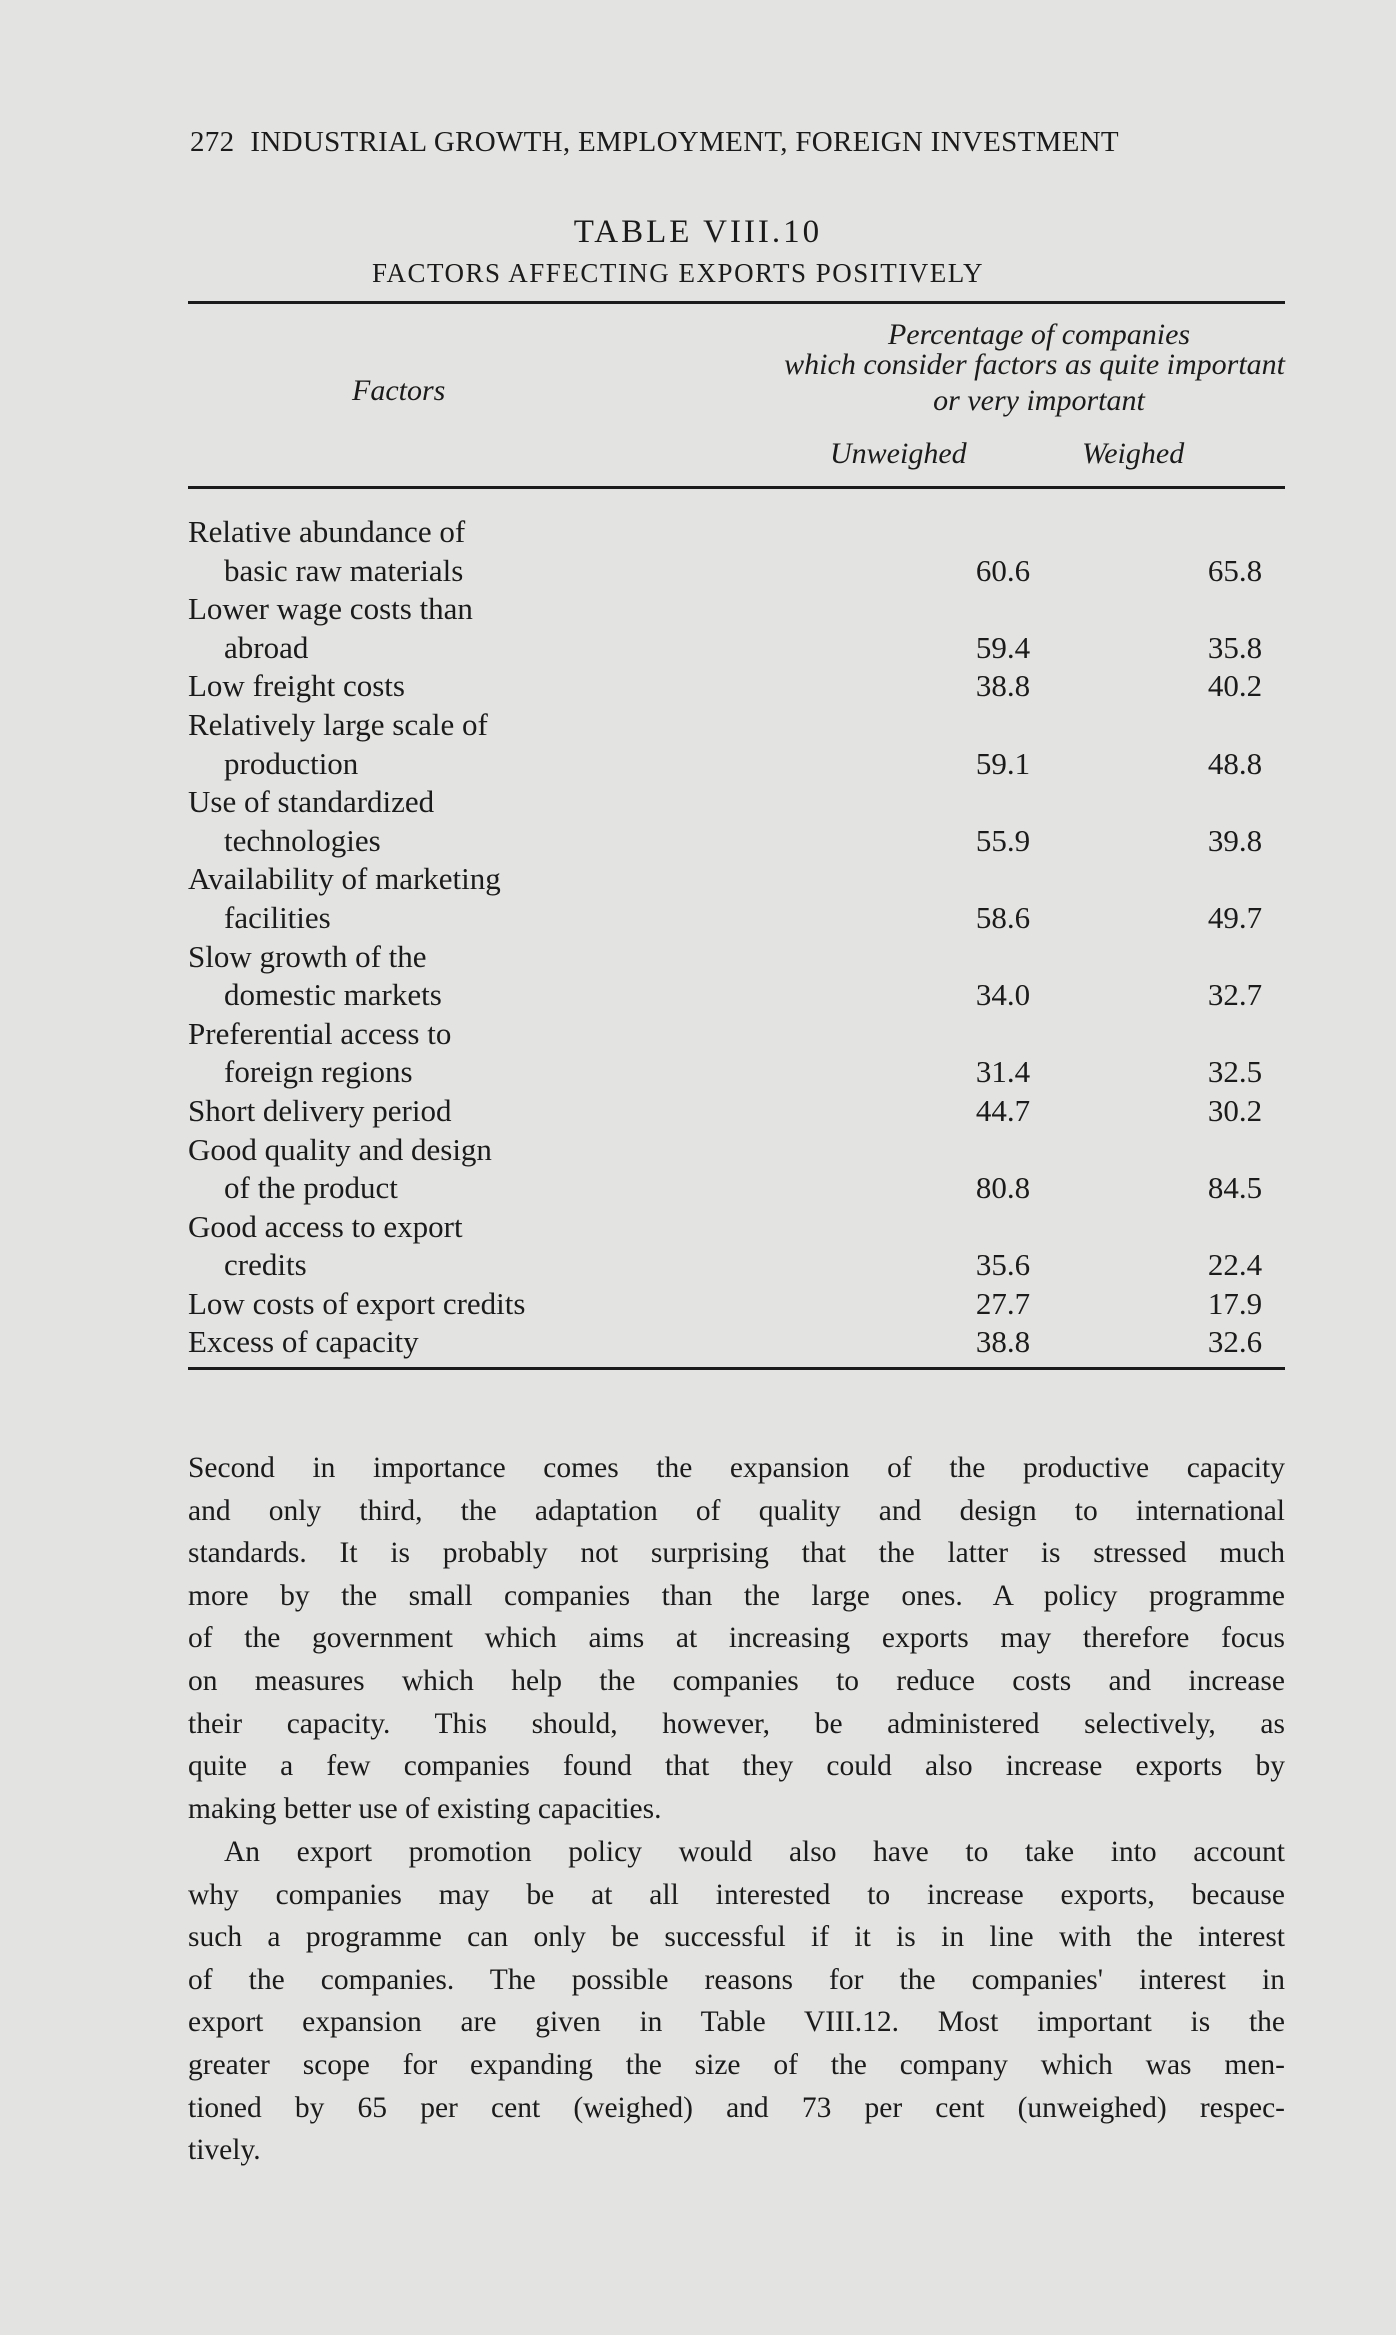 Image resolution: width=1396 pixels, height=2335 pixels. What do you see at coordinates (357, 1303) in the screenshot?
I see `factor-label-line: Low costs of export credits` at bounding box center [357, 1303].